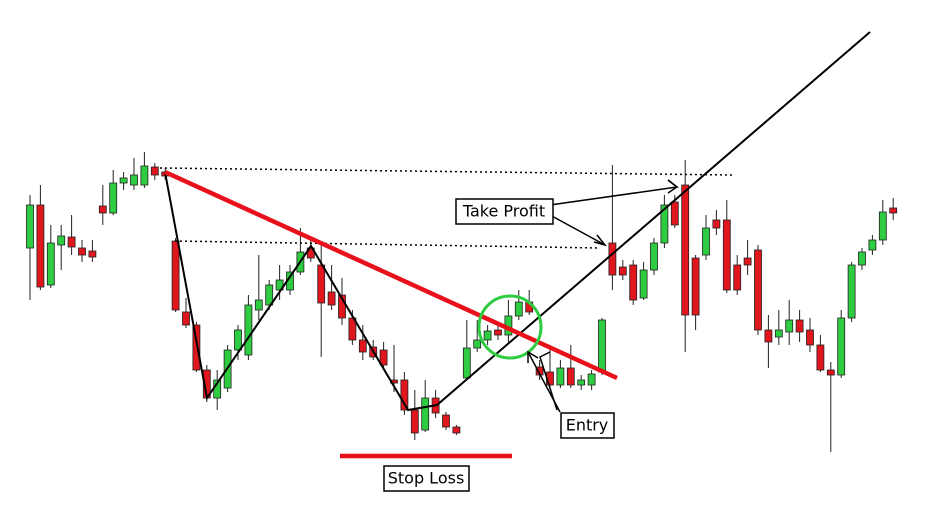 The width and height of the screenshot is (931, 527). I want to click on projection-level, so click(387, 244).